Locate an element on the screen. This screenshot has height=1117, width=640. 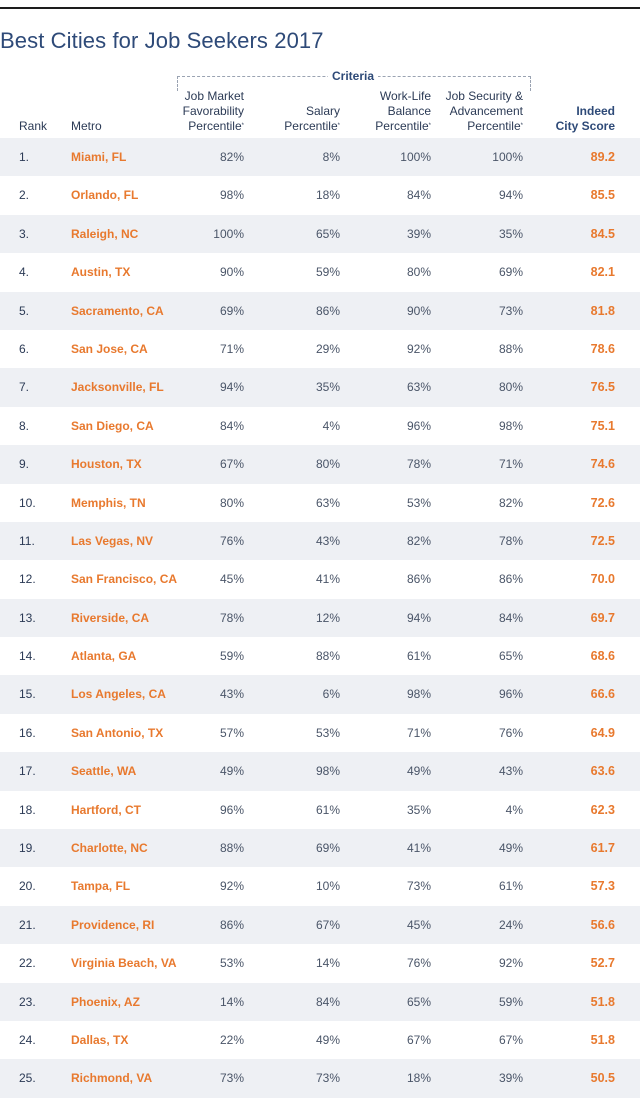
header-job-security: Job Security & Advancement Percentile* is located at coordinates (473, 111).